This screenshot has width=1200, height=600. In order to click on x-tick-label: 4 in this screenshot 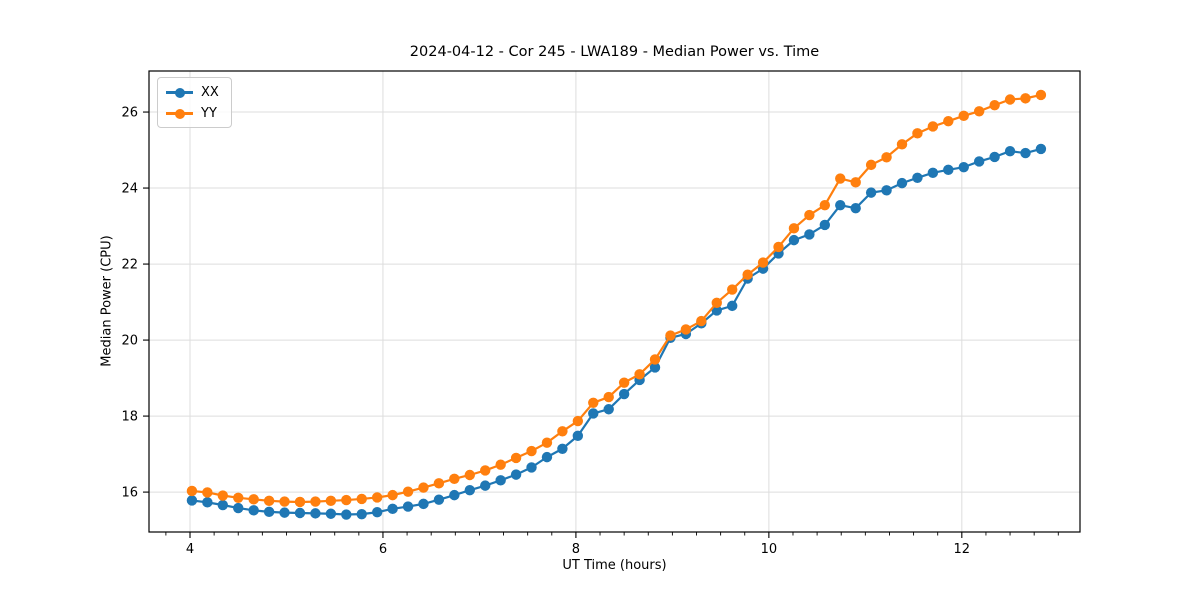, I will do `click(190, 549)`.